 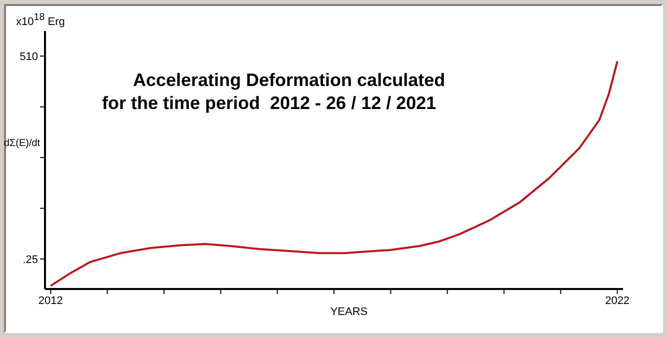 What do you see at coordinates (22, 143) in the screenshot?
I see `y-axis-title: dΣ(E)/dt` at bounding box center [22, 143].